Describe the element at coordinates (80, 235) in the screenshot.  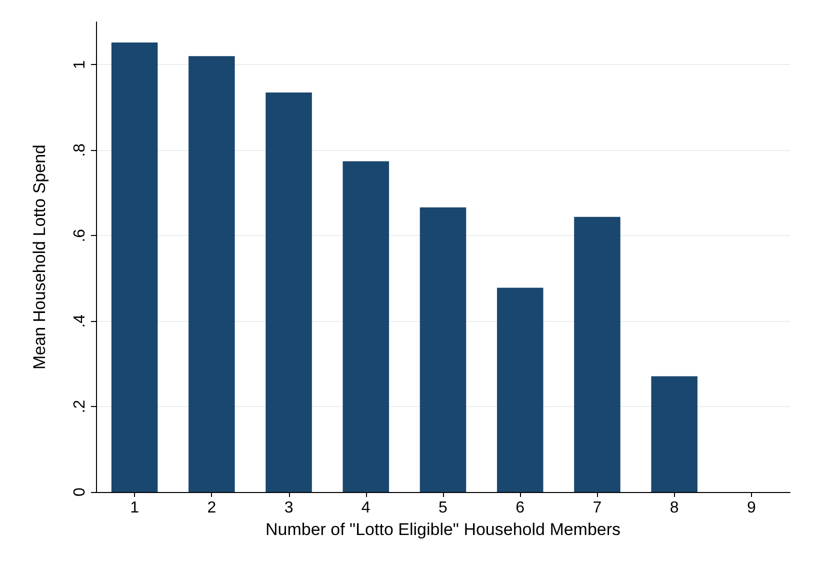
I see `y-tick-label: .6` at that location.